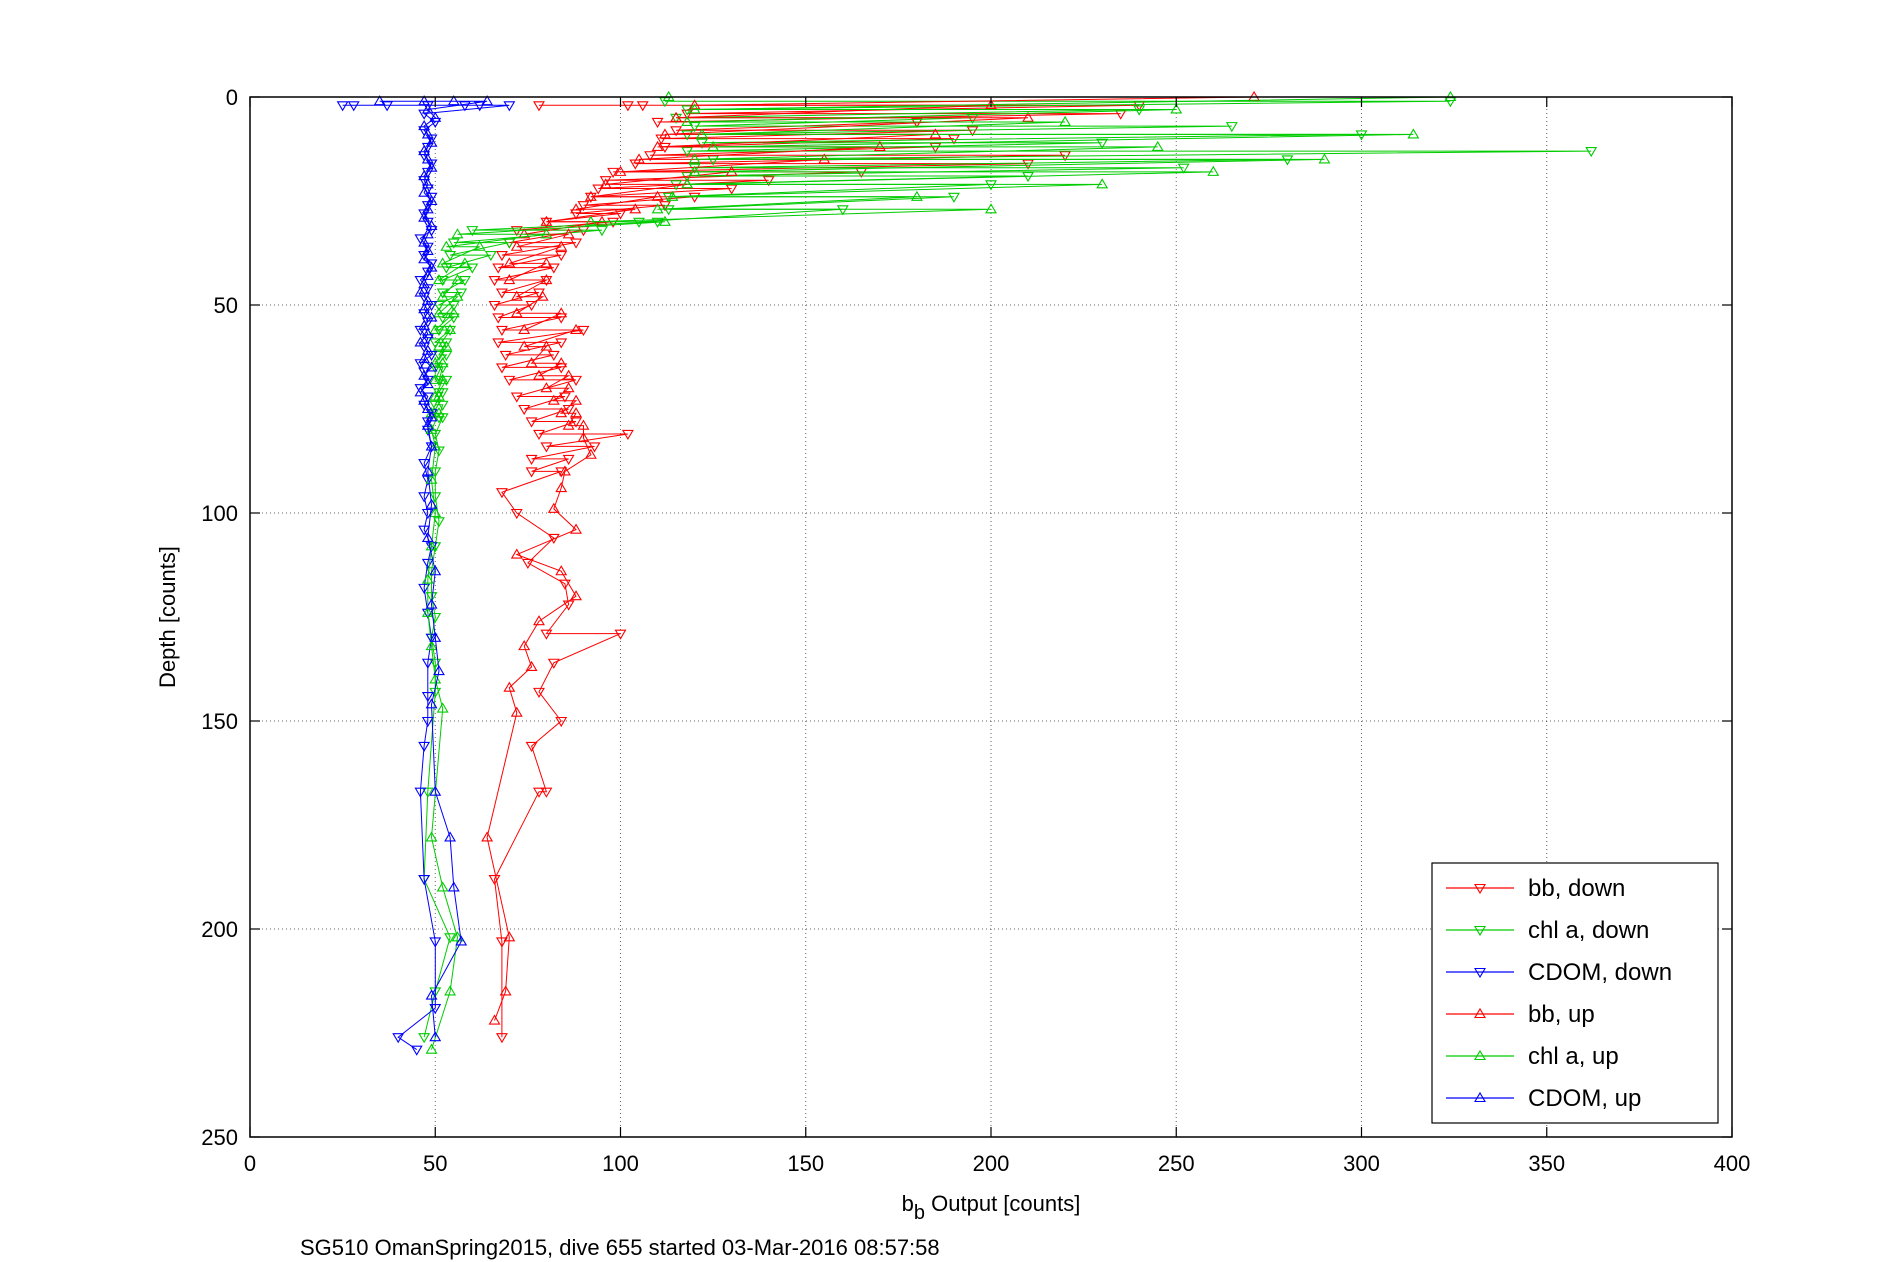 The image size is (1891, 1262). Describe the element at coordinates (1576, 888) in the screenshot. I see `legend-label: bb, down` at that location.